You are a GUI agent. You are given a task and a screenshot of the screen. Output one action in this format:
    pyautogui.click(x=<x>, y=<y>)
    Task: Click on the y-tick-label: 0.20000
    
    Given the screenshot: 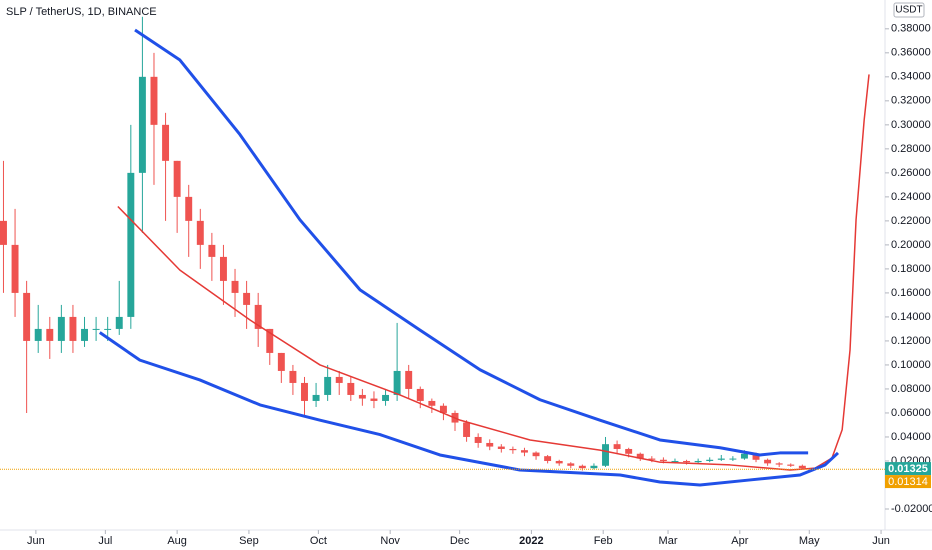 What is the action you would take?
    pyautogui.click(x=911, y=245)
    